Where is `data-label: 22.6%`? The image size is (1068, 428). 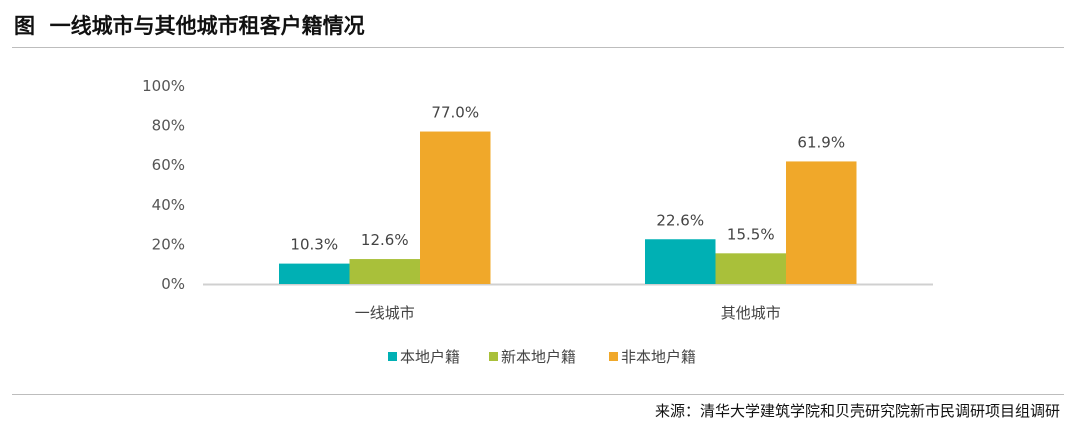 data-label: 22.6% is located at coordinates (680, 220).